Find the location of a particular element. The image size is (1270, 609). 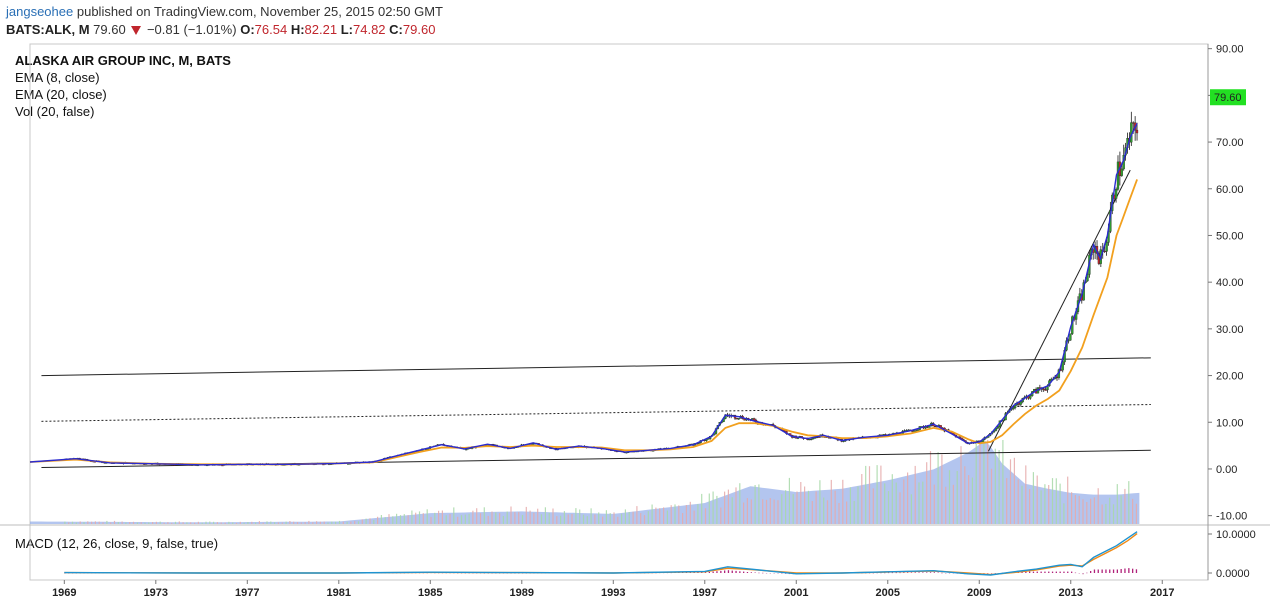

x-tick-label: 1977 is located at coordinates (247, 593).